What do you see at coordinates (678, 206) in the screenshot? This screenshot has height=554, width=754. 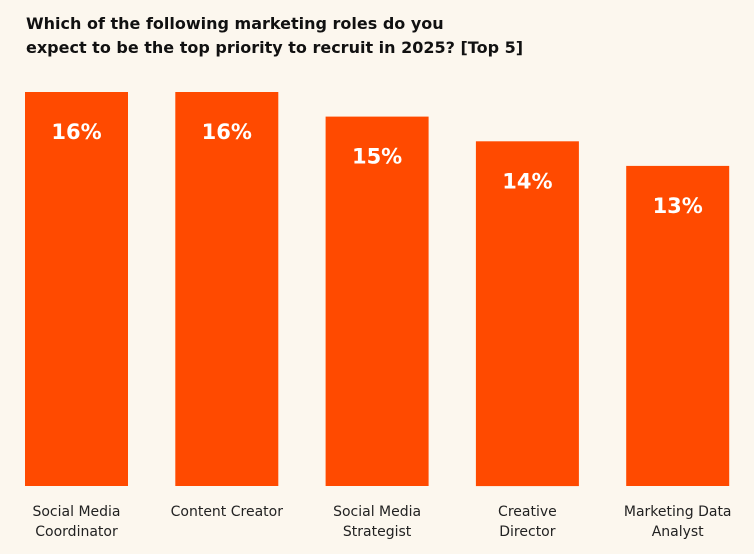 I see `bar-value-label-5: 13%` at bounding box center [678, 206].